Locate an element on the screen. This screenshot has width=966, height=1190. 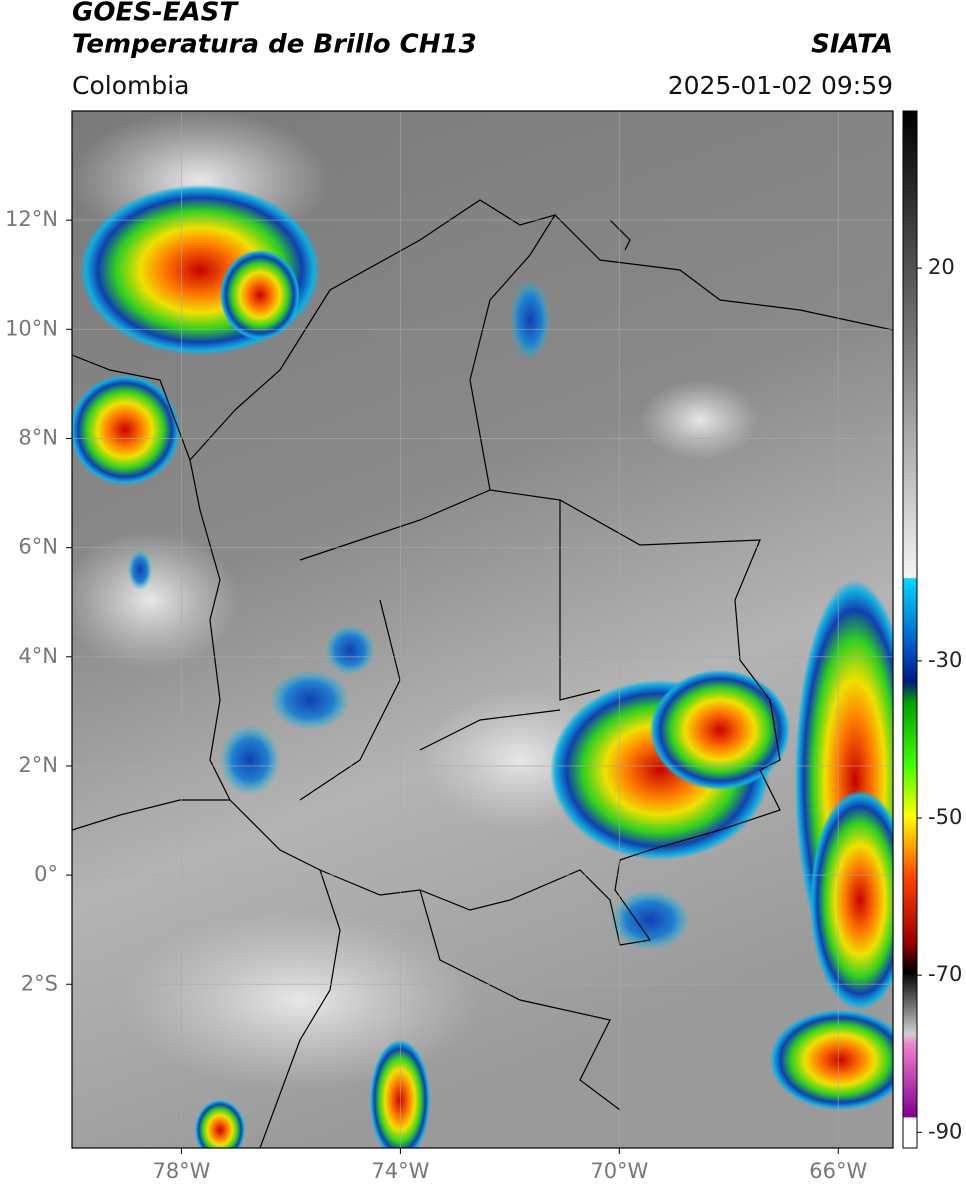
colorbar is located at coordinates (910, 629).